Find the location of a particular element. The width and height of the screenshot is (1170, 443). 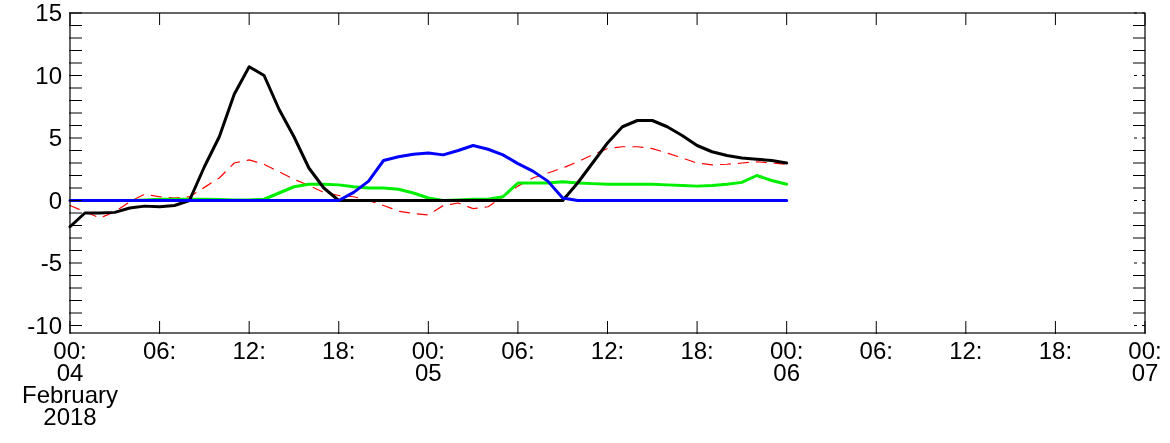

y-tick-label: 15 is located at coordinates (48, 13).